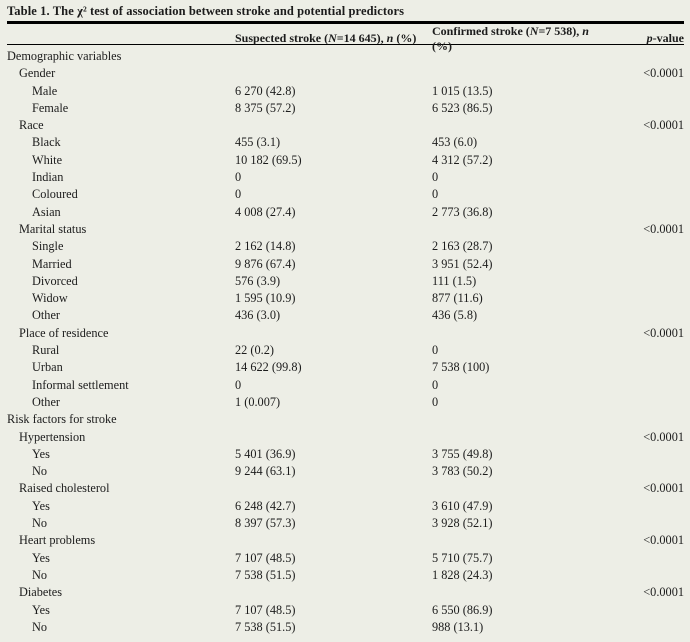  Describe the element at coordinates (455, 315) in the screenshot. I see `confirmed-cell: 436 (5.8)` at that location.